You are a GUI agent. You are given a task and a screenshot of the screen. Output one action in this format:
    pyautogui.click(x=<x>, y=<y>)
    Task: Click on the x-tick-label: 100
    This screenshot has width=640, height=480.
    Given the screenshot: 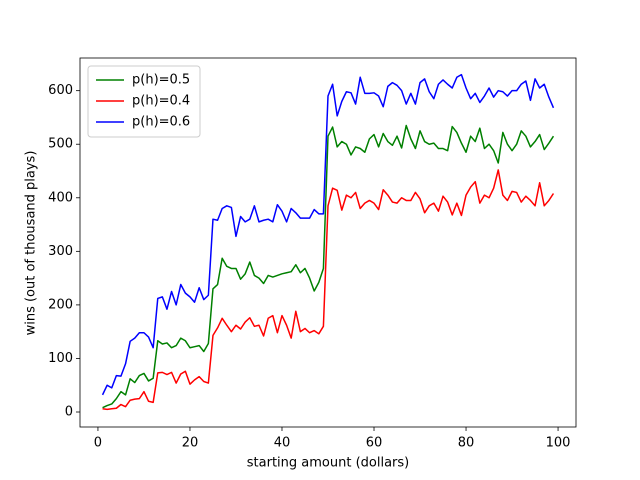 What is the action you would take?
    pyautogui.click(x=558, y=443)
    